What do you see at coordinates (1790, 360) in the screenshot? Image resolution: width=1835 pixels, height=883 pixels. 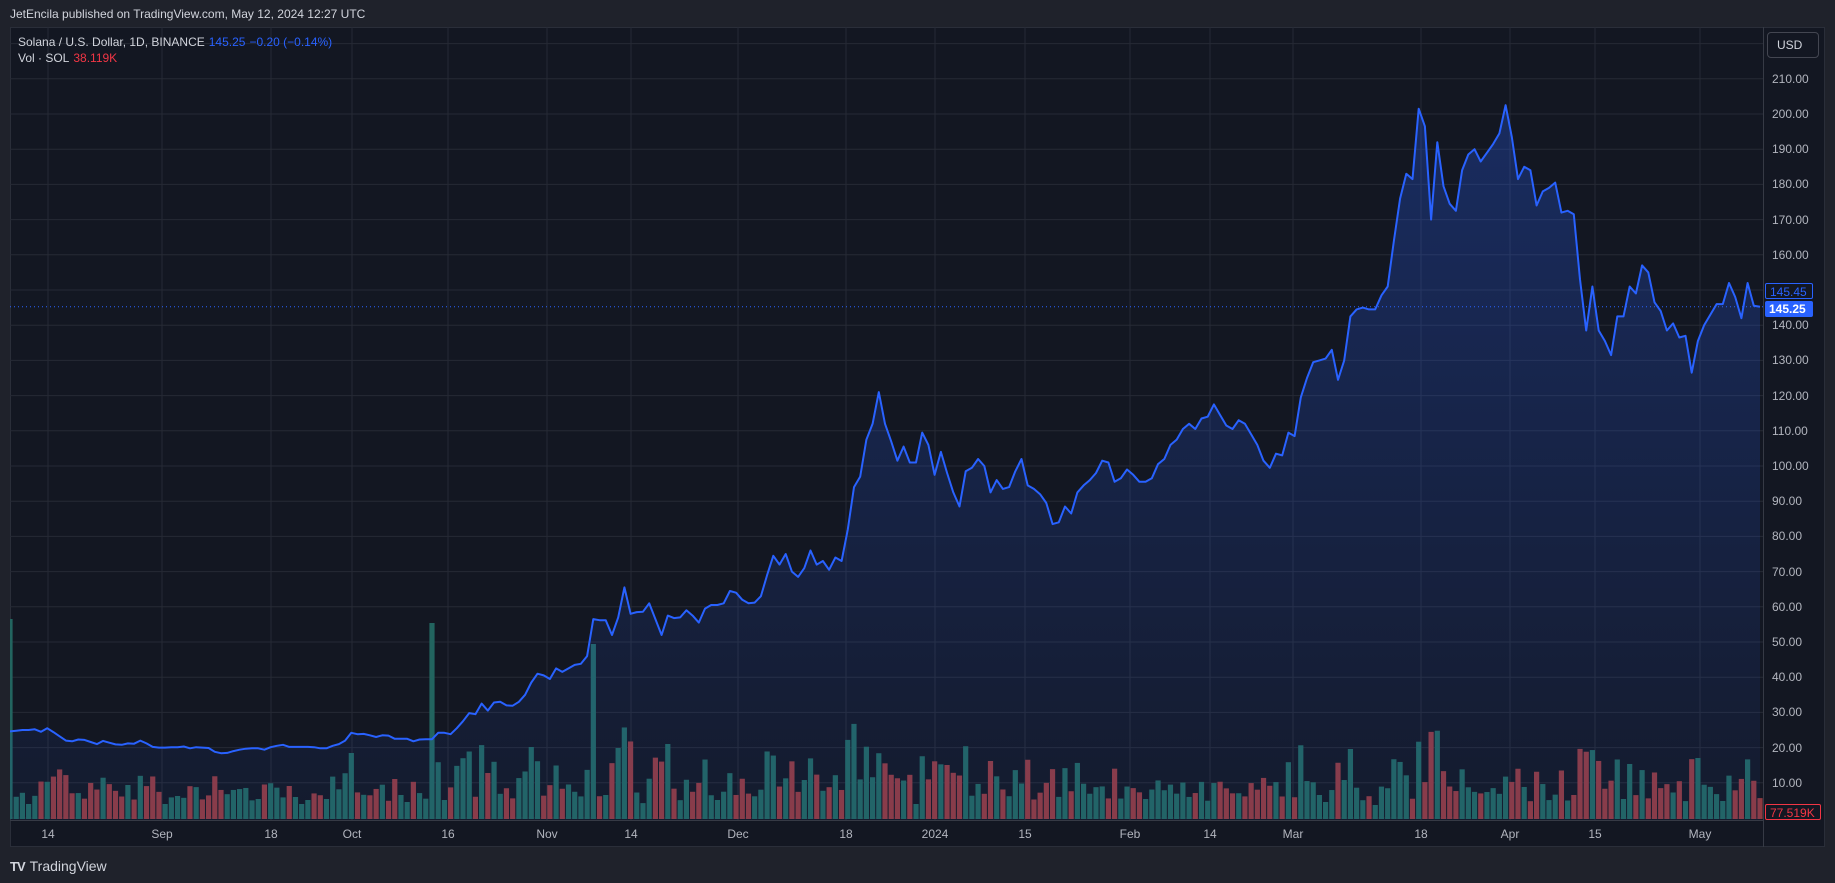 I see `price-tick-label: 130.00` at bounding box center [1790, 360].